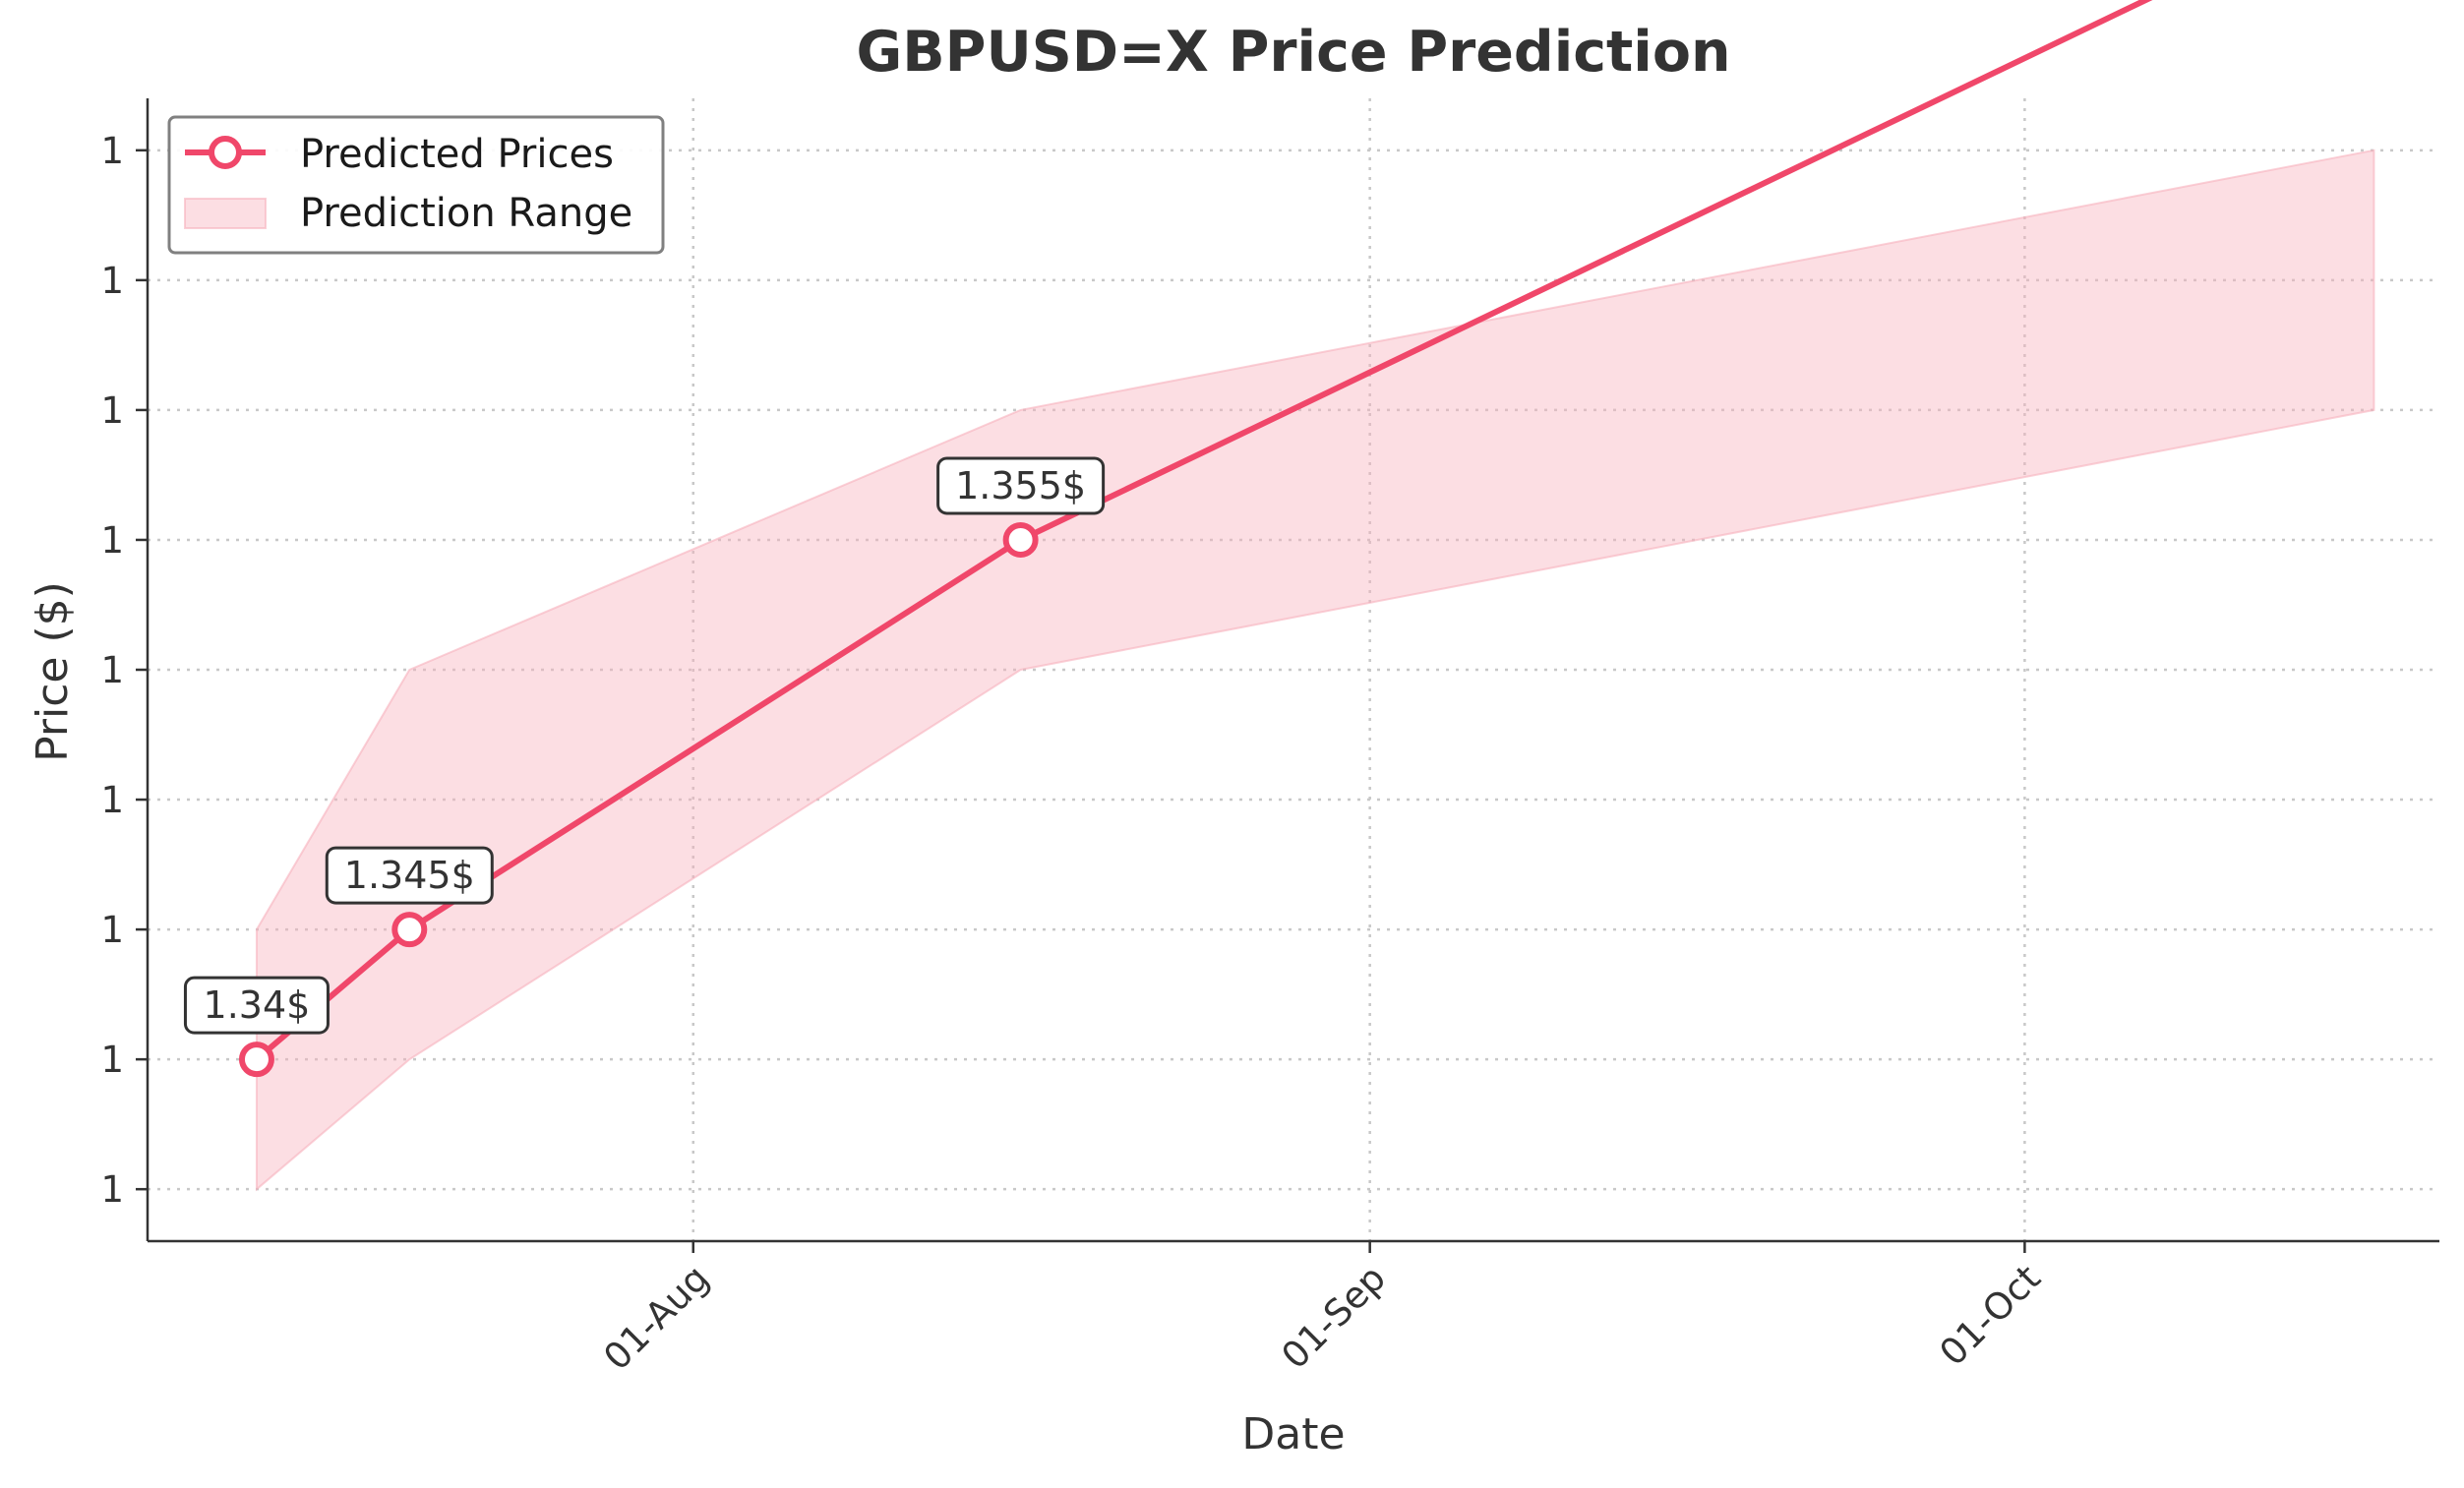 Image resolution: width=2464 pixels, height=1488 pixels. I want to click on legend-marker-swatch, so click(226, 152).